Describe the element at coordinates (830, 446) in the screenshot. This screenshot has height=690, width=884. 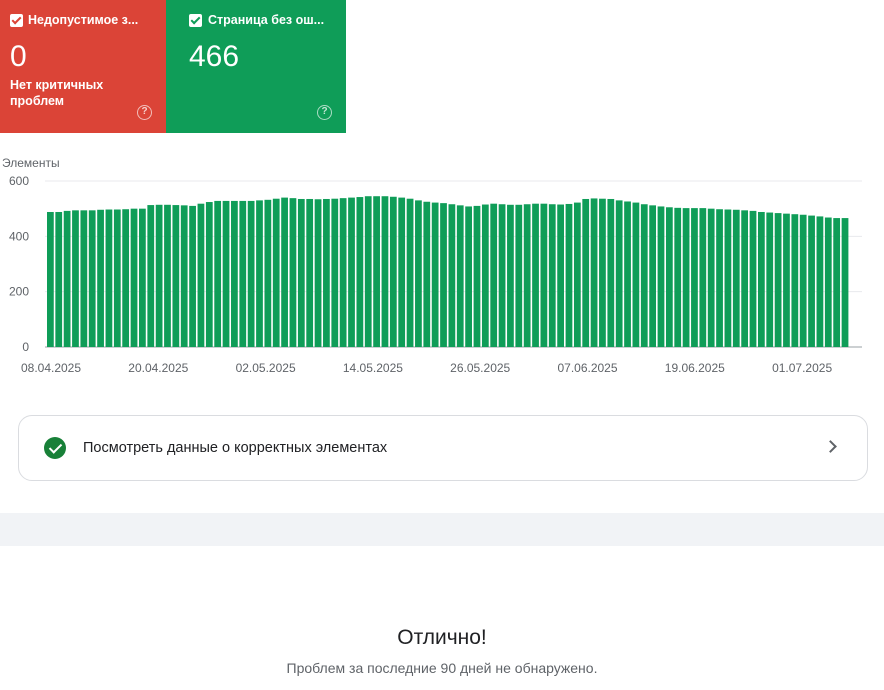
I see `chevron-right-icon` at that location.